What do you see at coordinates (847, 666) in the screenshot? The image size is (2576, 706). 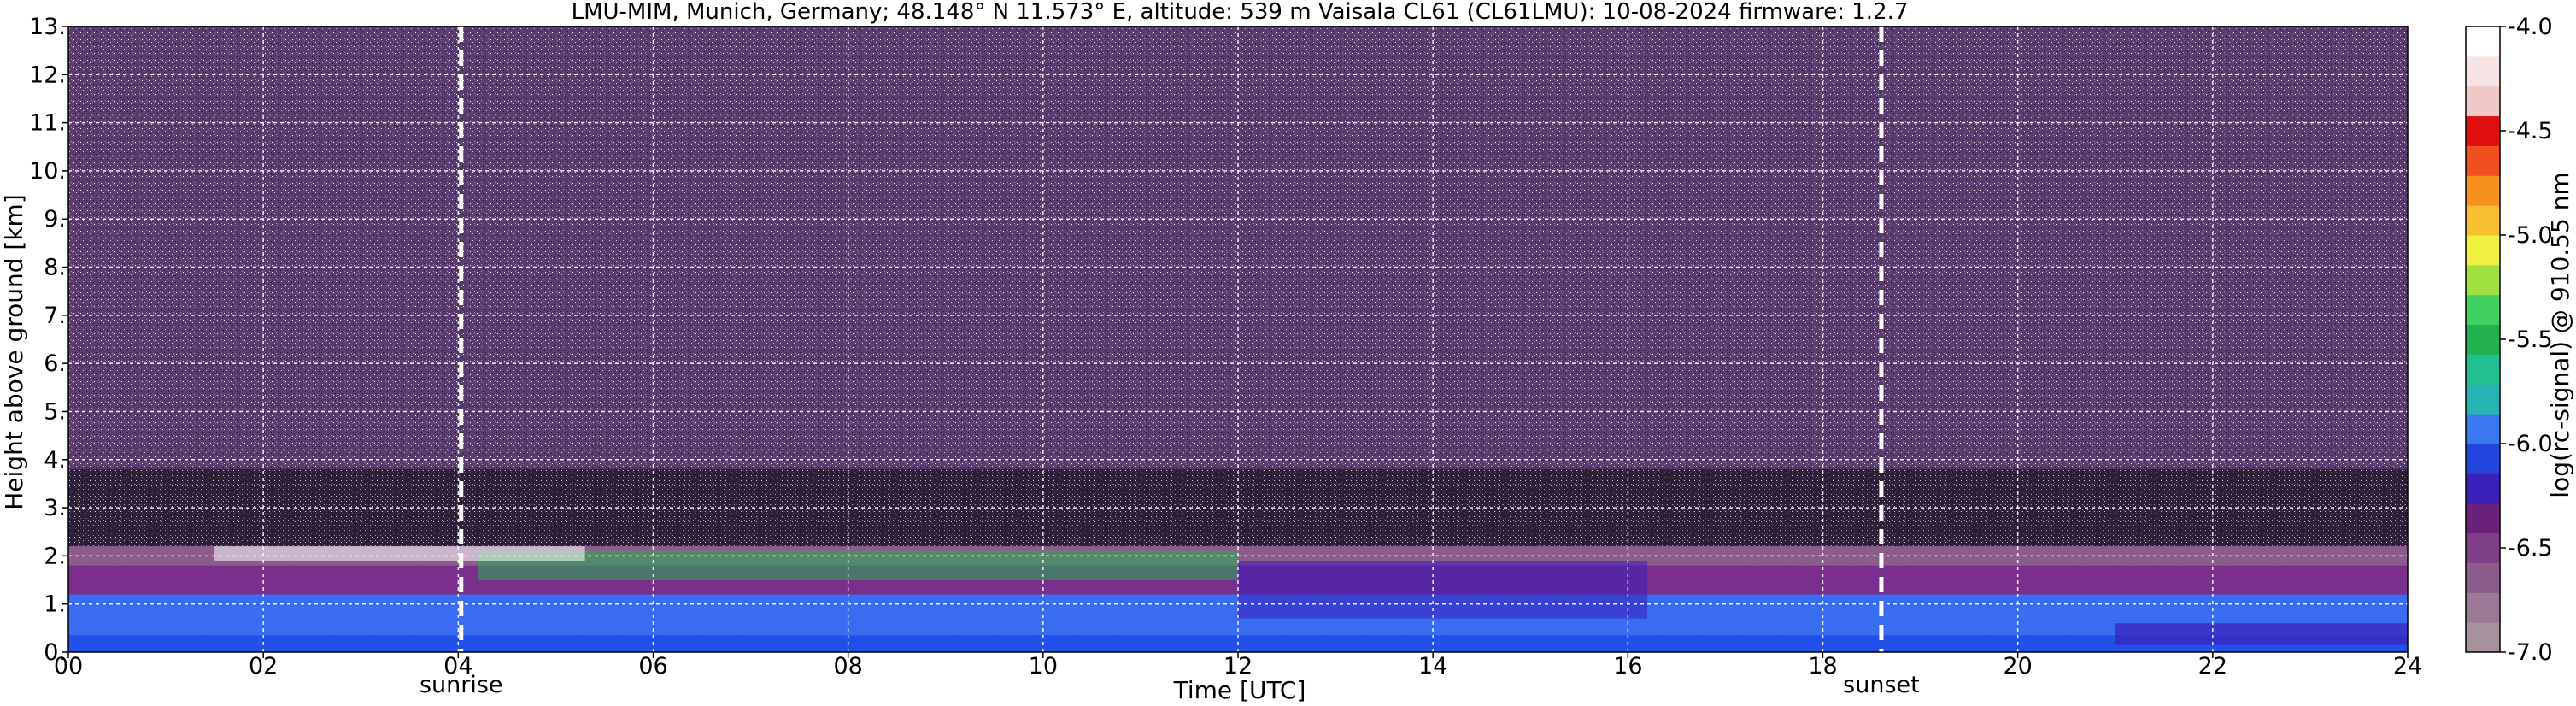 I see `x-tick-label-4: 08` at bounding box center [847, 666].